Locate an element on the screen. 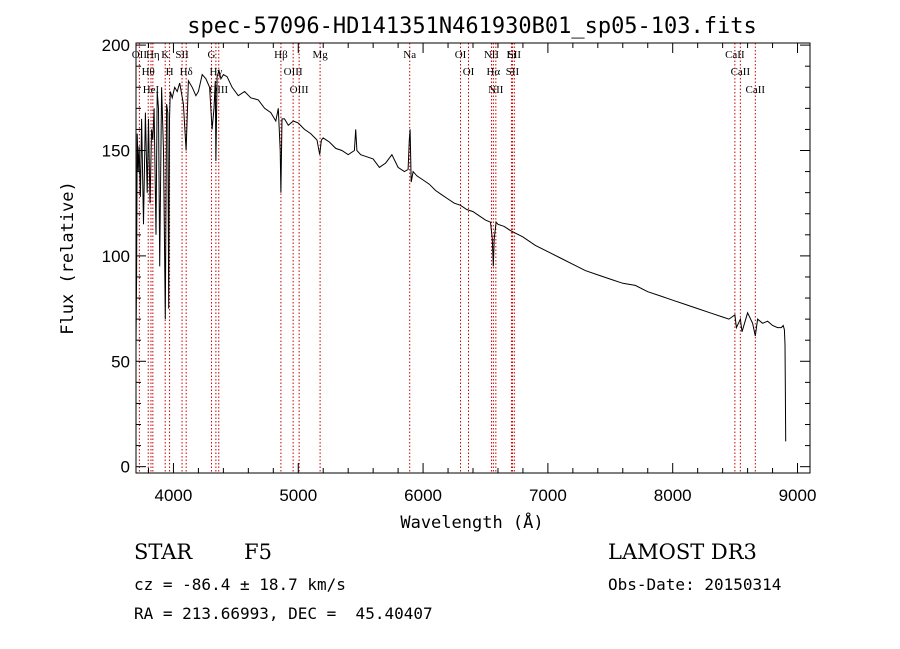 Image resolution: width=900 pixels, height=649 pixels. marker-label: Hδ is located at coordinates (186, 72).